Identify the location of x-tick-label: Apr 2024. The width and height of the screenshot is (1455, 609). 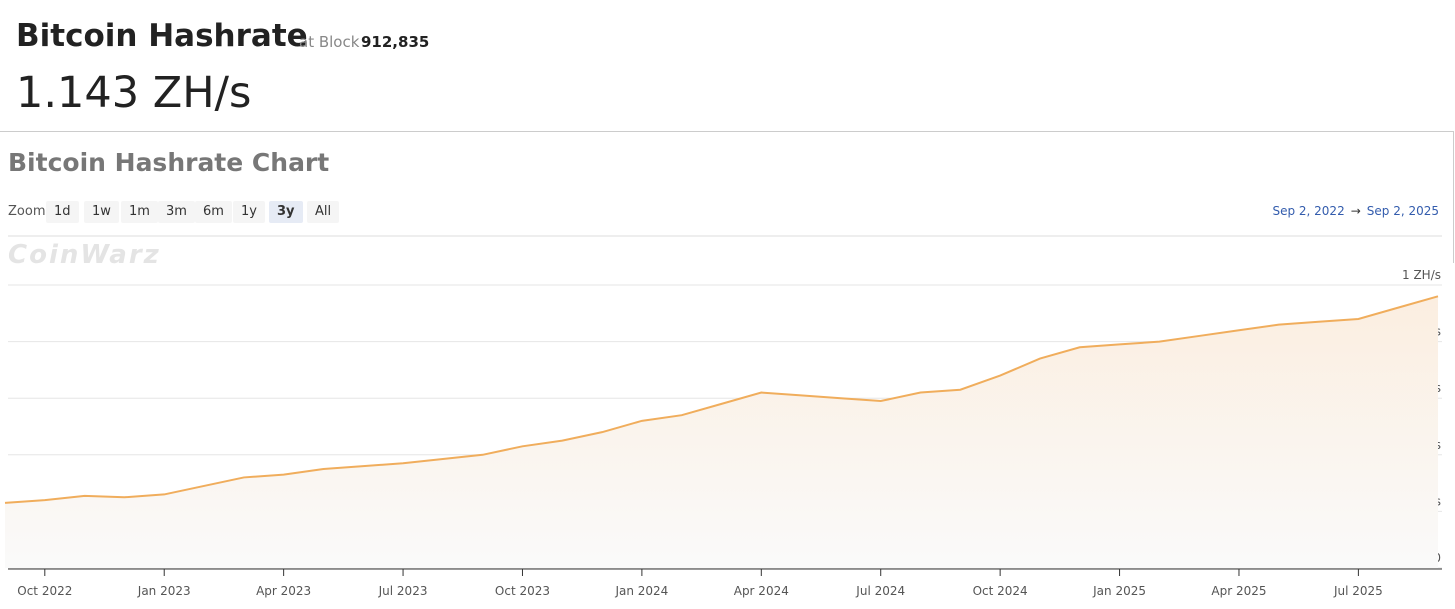
(761, 591).